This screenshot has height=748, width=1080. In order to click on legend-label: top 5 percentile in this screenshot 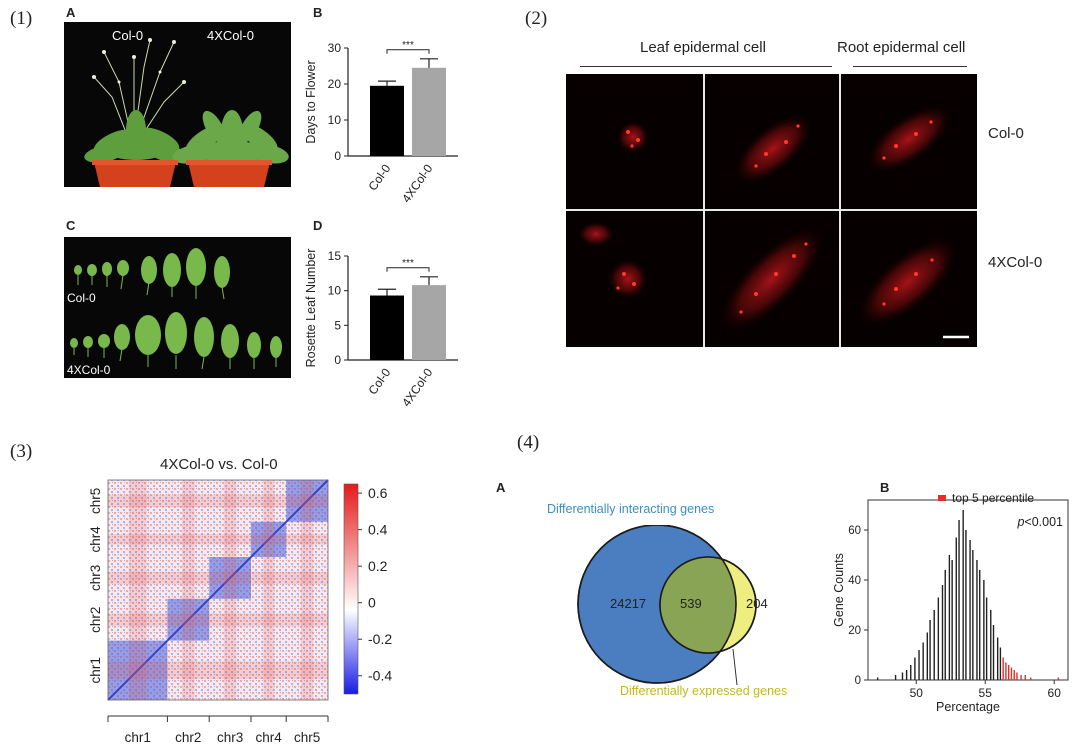, I will do `click(993, 498)`.